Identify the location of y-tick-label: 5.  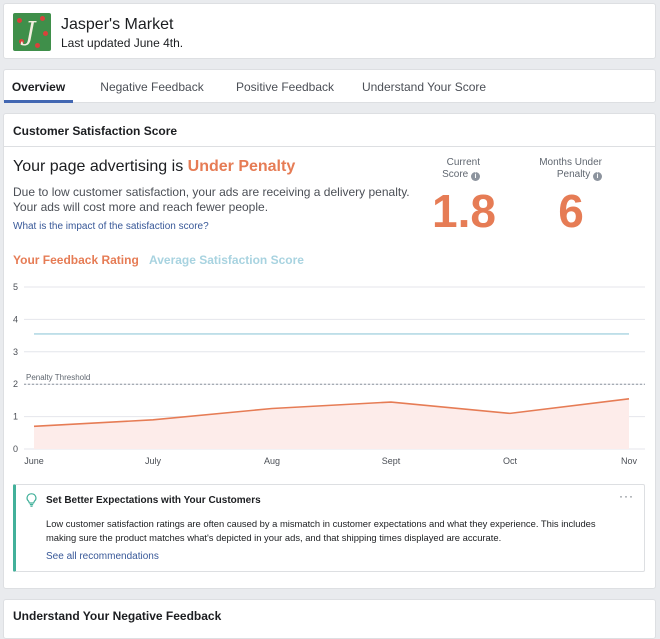
(15, 287).